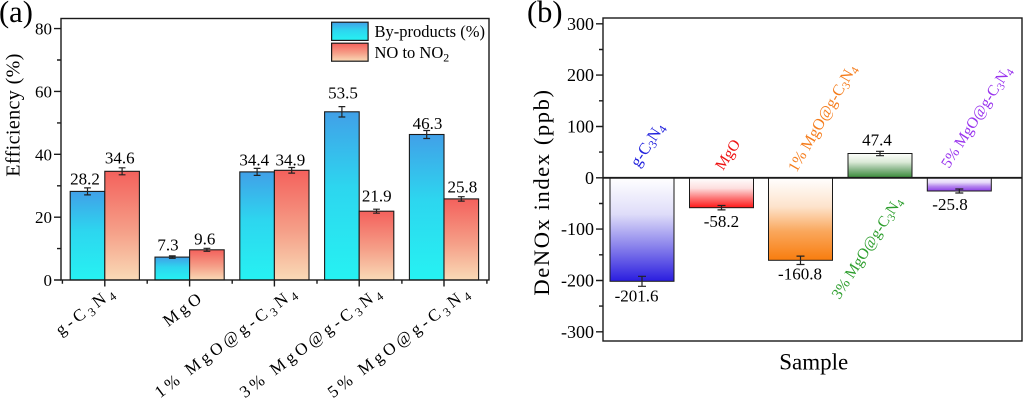 The width and height of the screenshot is (1024, 407). Describe the element at coordinates (14, 115) in the screenshot. I see `svg-text: Efficiency (%)` at that location.